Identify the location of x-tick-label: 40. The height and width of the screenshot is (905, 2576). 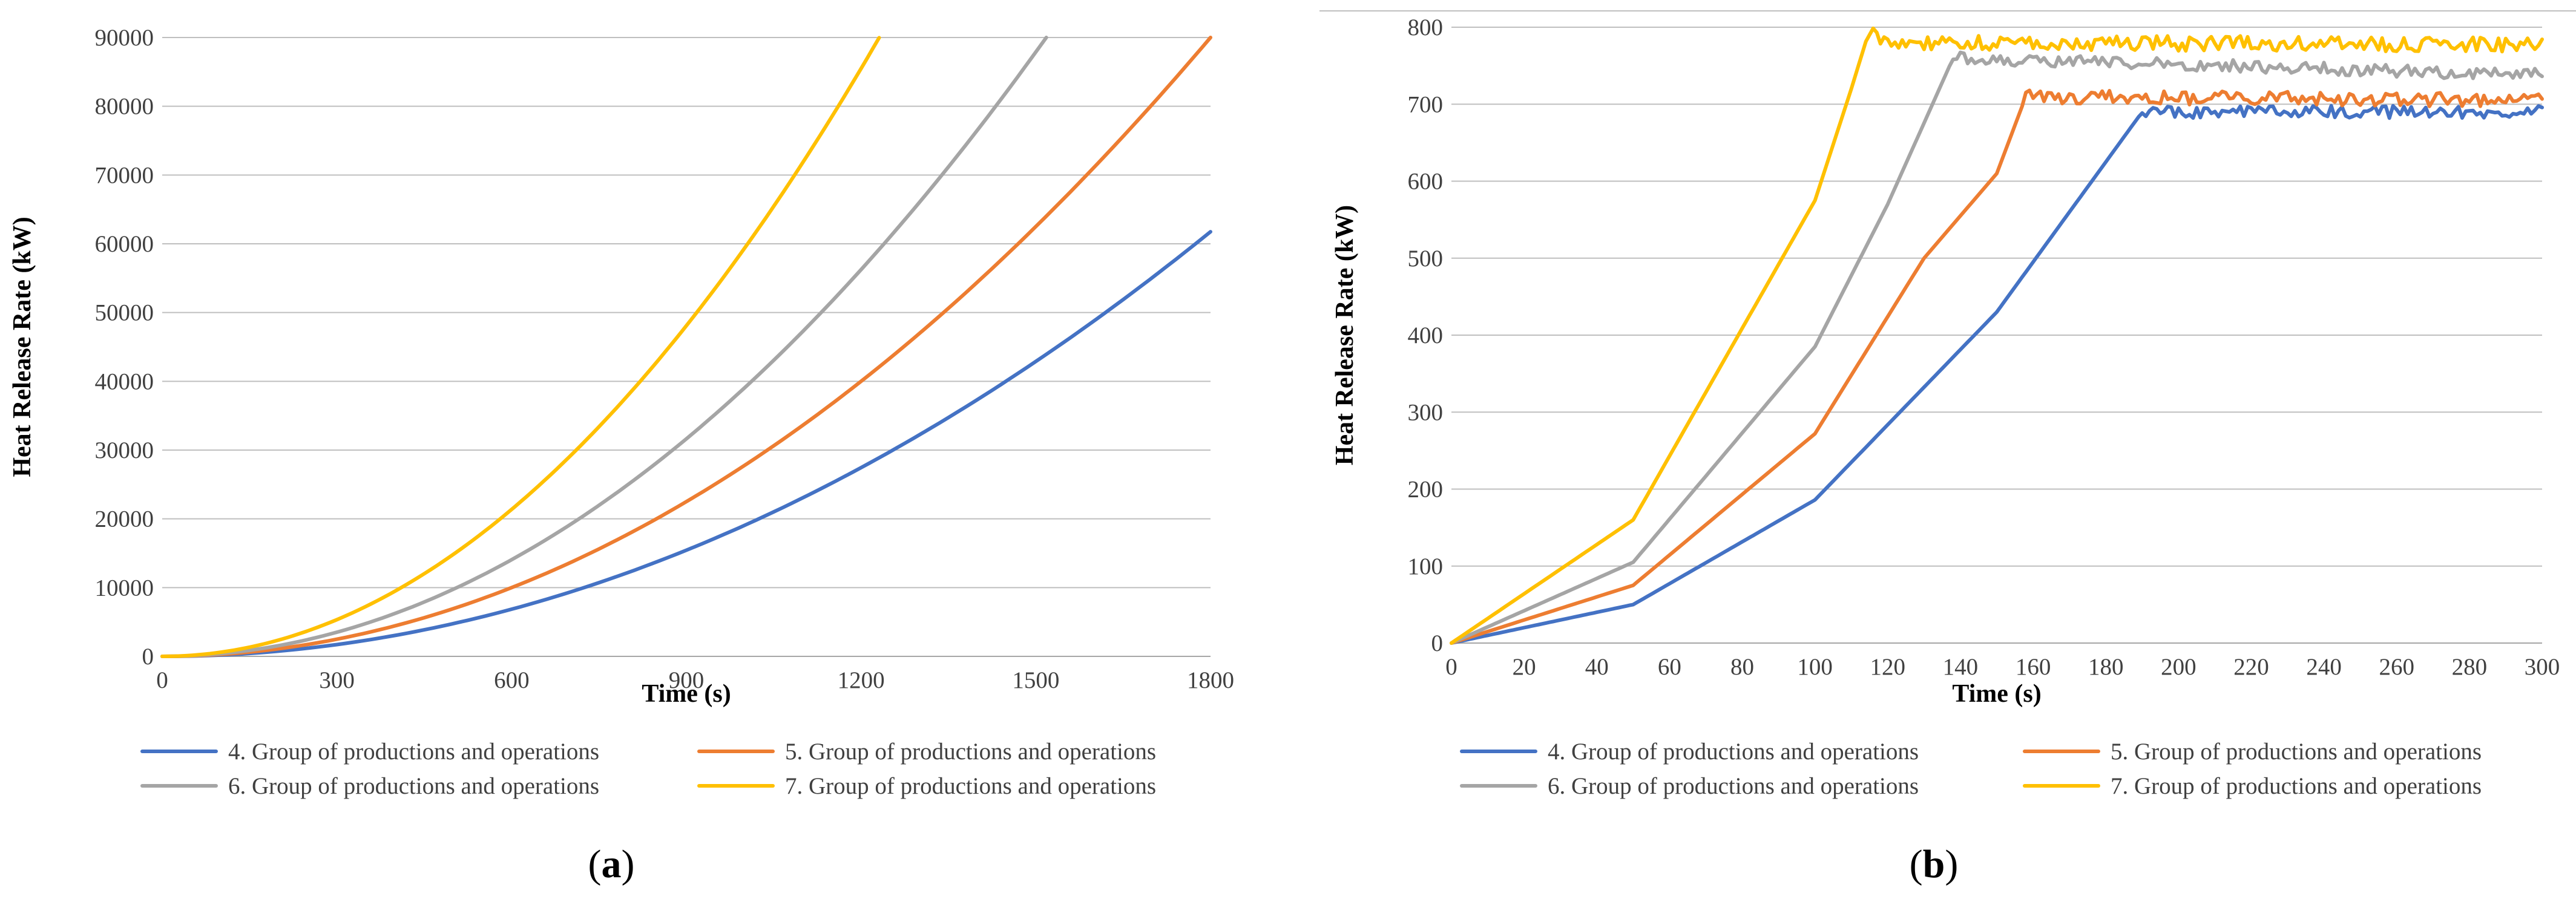
(1597, 667).